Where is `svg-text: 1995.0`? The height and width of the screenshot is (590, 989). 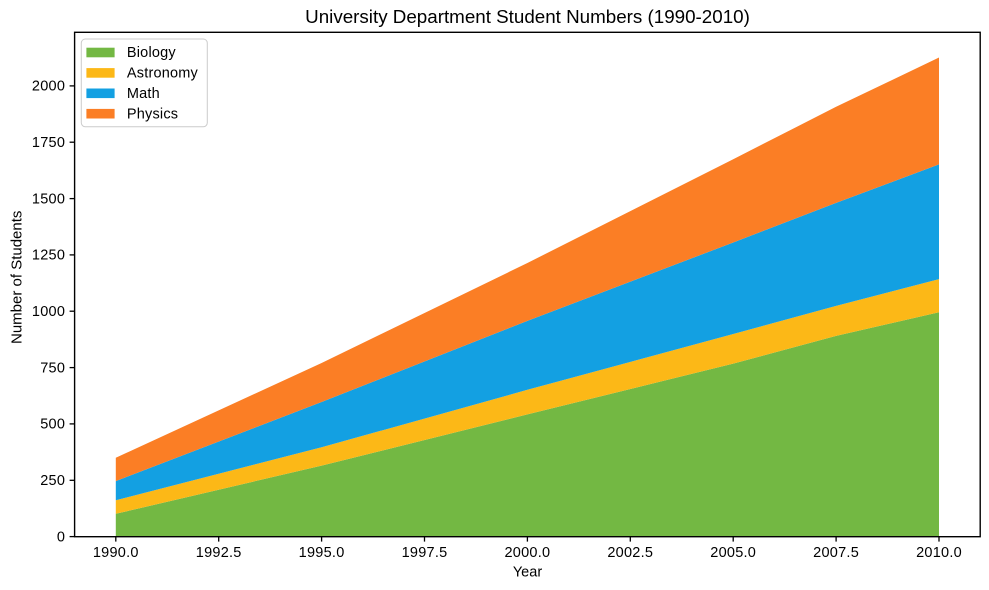
svg-text: 1995.0 is located at coordinates (322, 553).